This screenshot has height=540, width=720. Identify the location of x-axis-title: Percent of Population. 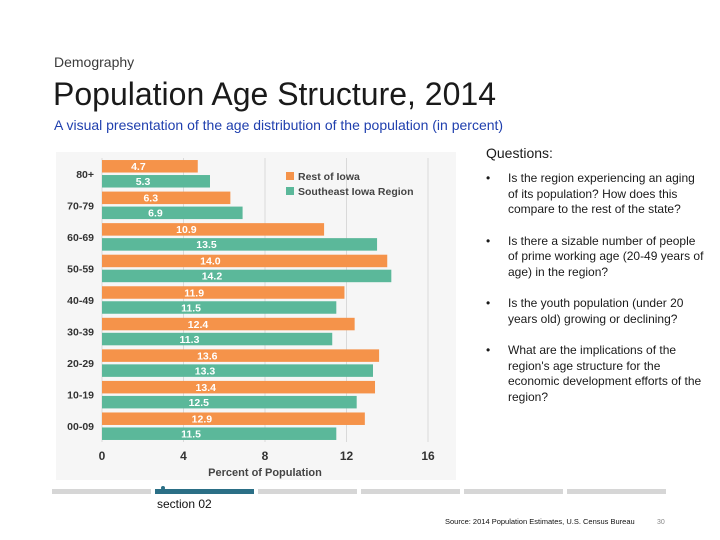
(265, 473).